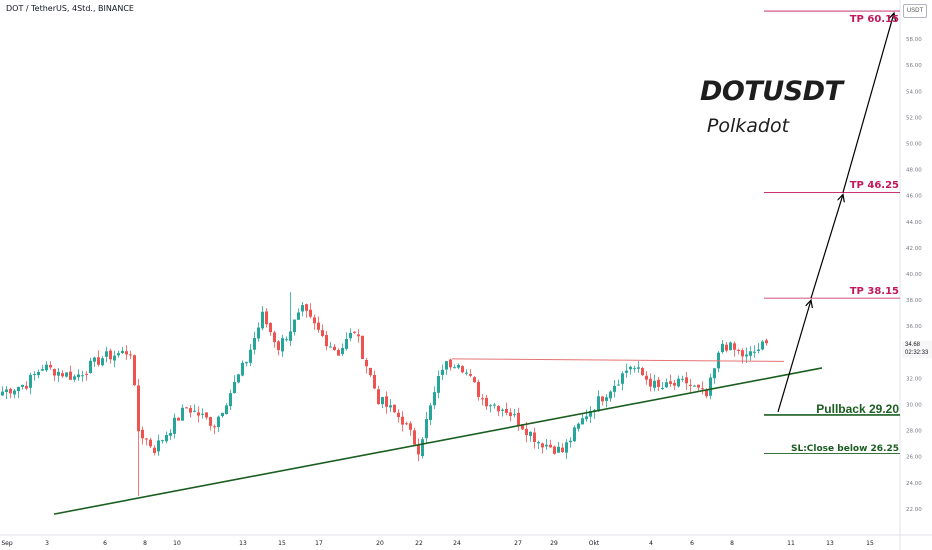 The height and width of the screenshot is (550, 932). Describe the element at coordinates (791, 543) in the screenshot. I see `time-tick-label: 11` at that location.